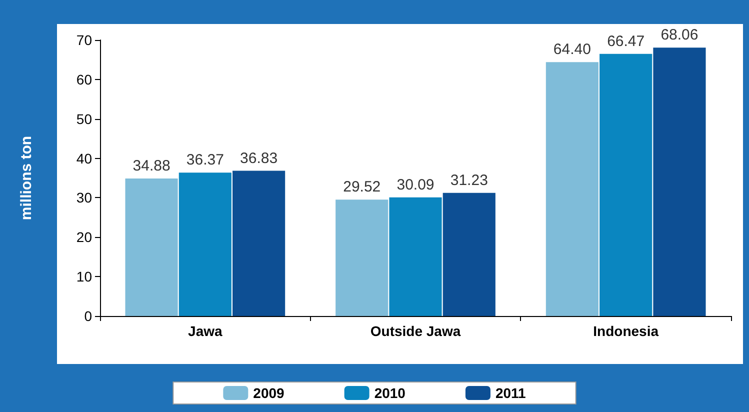 The image size is (749, 412). Describe the element at coordinates (626, 41) in the screenshot. I see `data-label: 66.47` at that location.